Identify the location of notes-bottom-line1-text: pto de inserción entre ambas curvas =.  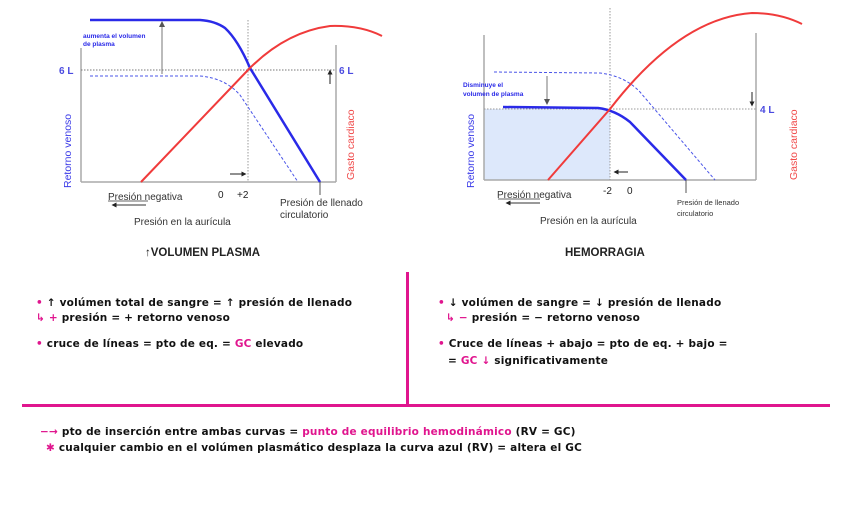
(182, 432).